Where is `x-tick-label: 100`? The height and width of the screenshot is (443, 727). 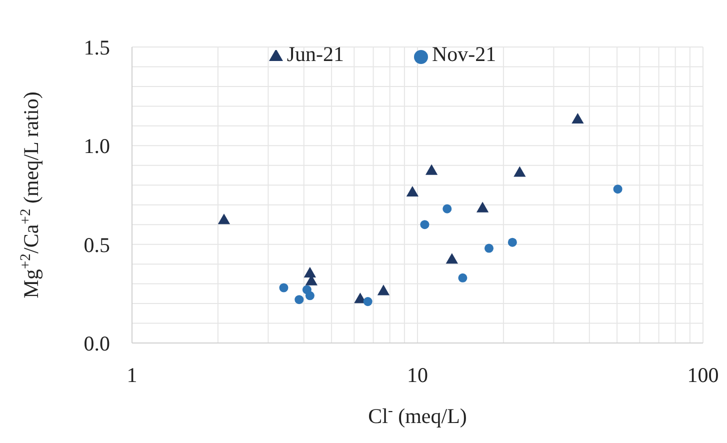 x-tick-label: 100 is located at coordinates (703, 374).